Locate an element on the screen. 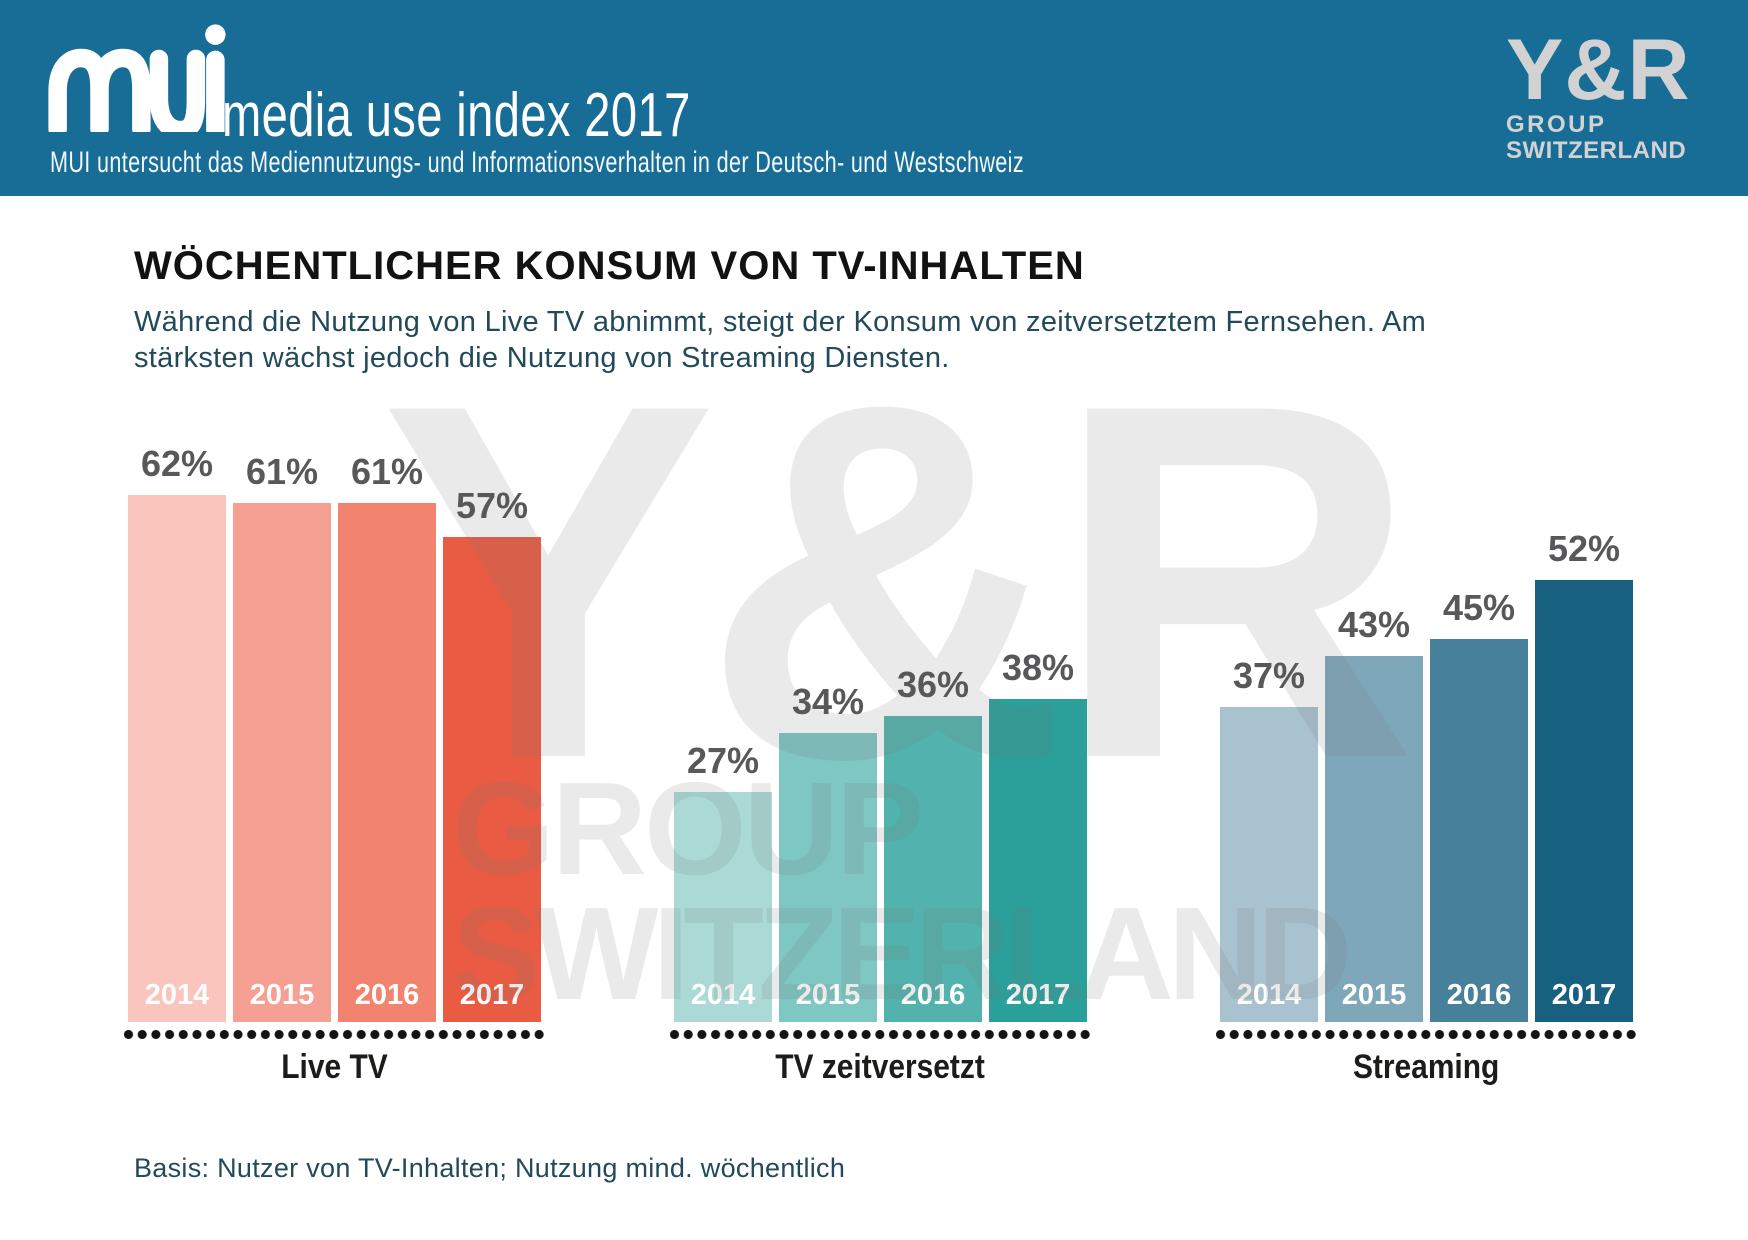 Image resolution: width=1748 pixels, height=1240 pixels. yr-logo-wordmark: Y&R is located at coordinates (1598, 70).